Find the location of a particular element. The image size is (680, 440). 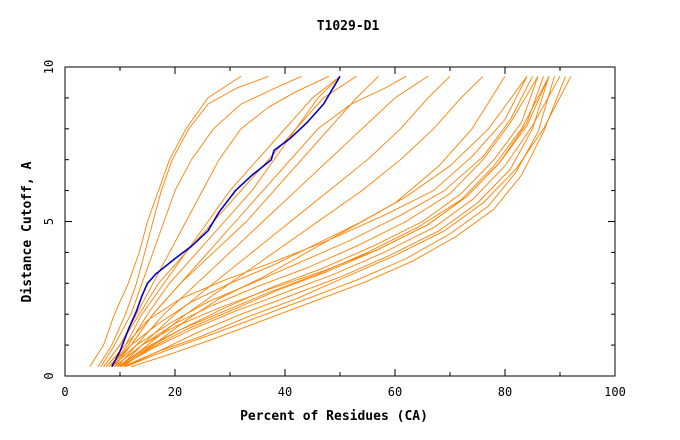

x-tick-label: 60 is located at coordinates (395, 392).